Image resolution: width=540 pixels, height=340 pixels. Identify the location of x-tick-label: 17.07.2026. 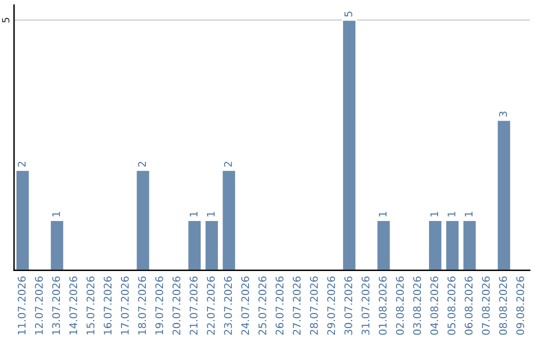
(124, 305).